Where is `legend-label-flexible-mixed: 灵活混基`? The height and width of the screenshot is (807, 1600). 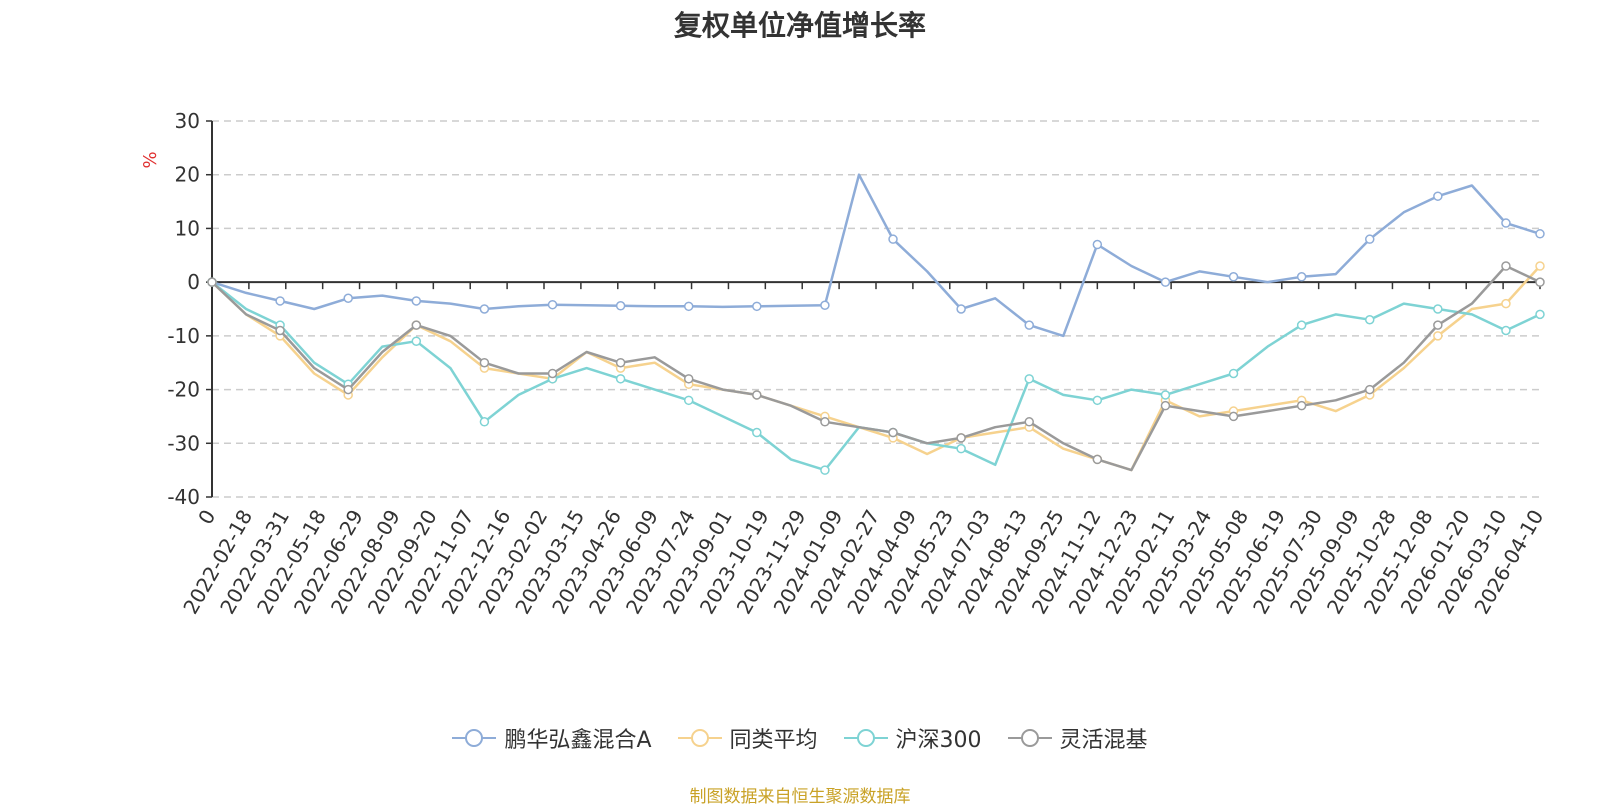 legend-label-flexible-mixed: 灵活混基 is located at coordinates (1103, 740).